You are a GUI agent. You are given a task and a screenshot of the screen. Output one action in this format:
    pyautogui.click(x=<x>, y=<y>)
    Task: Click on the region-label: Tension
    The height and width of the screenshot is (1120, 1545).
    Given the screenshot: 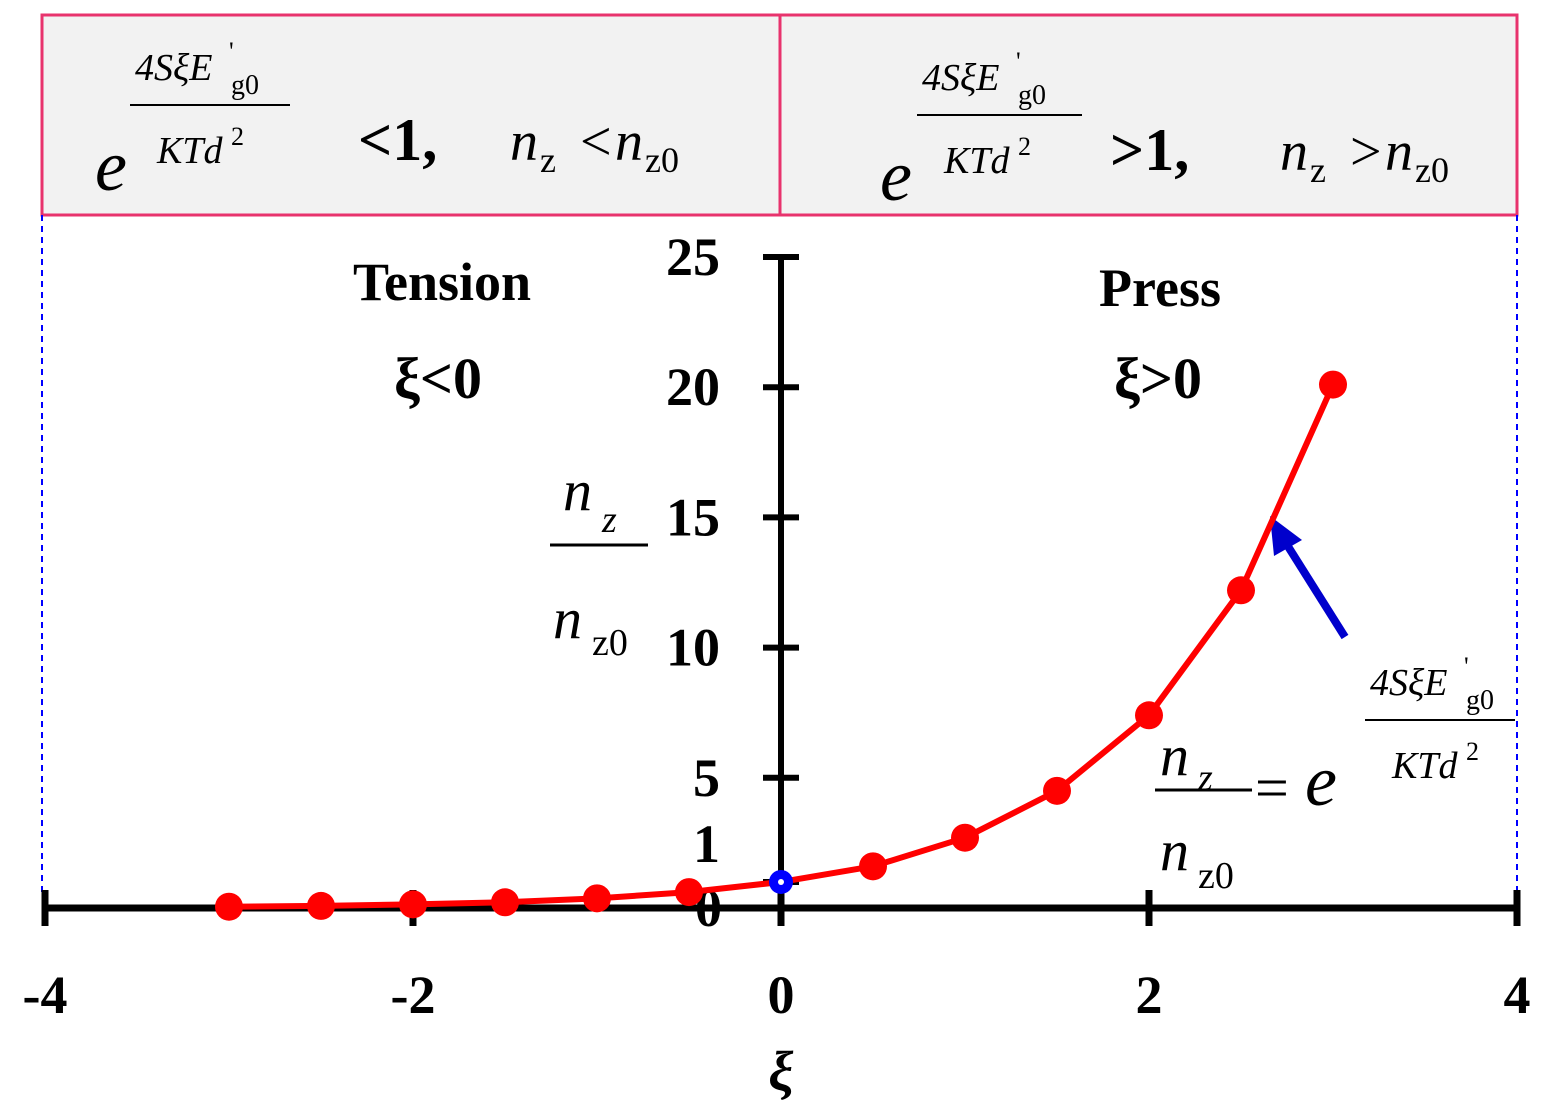 What is the action you would take?
    pyautogui.click(x=442, y=282)
    